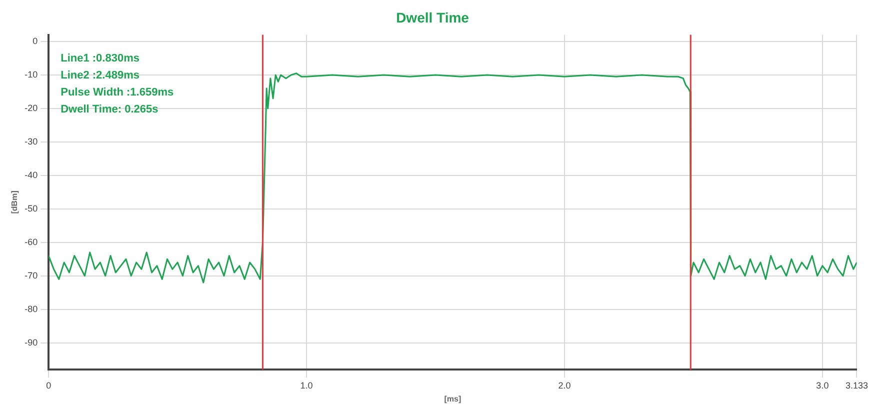 This screenshot has height=412, width=879. Describe the element at coordinates (117, 92) in the screenshot. I see `annotation: Pulse Width :1.659ms` at that location.